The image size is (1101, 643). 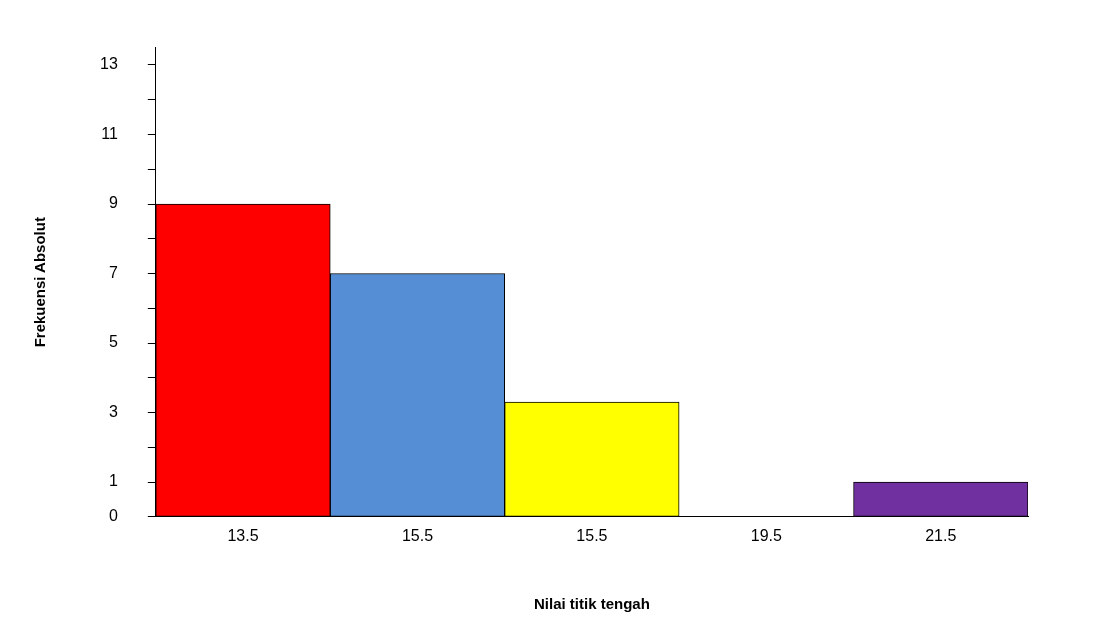 What do you see at coordinates (40, 282) in the screenshot?
I see `y-axis-title: Frekuensi Absolut` at bounding box center [40, 282].